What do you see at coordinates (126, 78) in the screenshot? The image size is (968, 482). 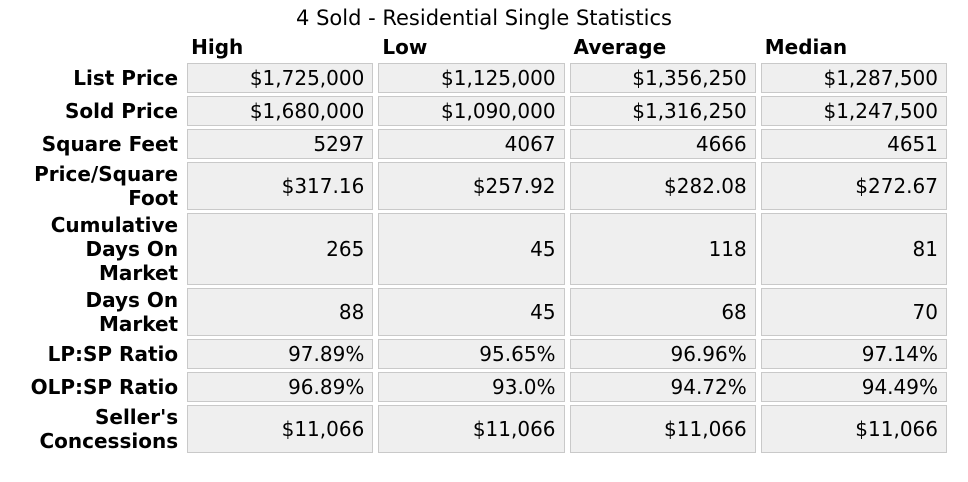 I see `row-label: List Price` at bounding box center [126, 78].